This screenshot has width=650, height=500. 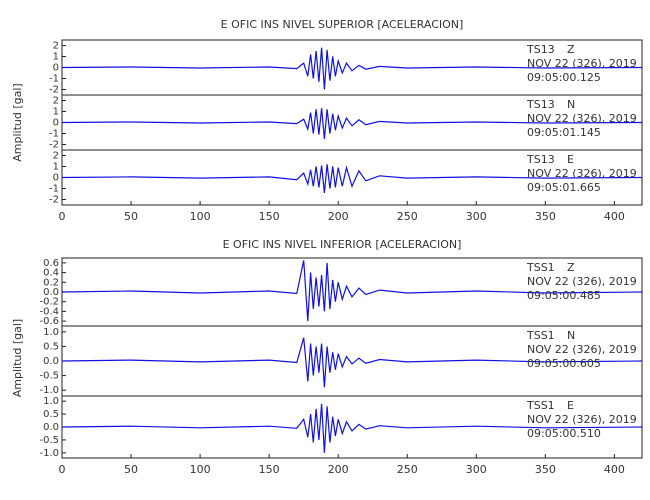 I want to click on y-tick-label: -0.6, so click(x=49, y=321).